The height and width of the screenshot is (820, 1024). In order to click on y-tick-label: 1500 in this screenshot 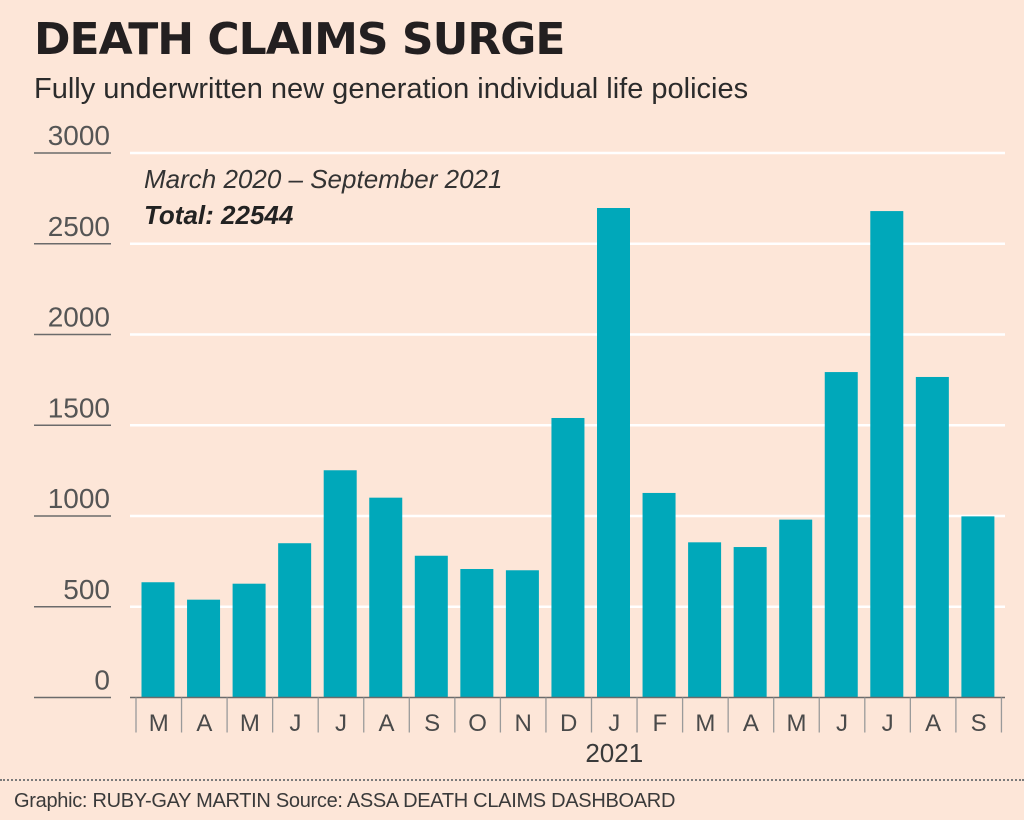, I will do `click(79, 407)`.